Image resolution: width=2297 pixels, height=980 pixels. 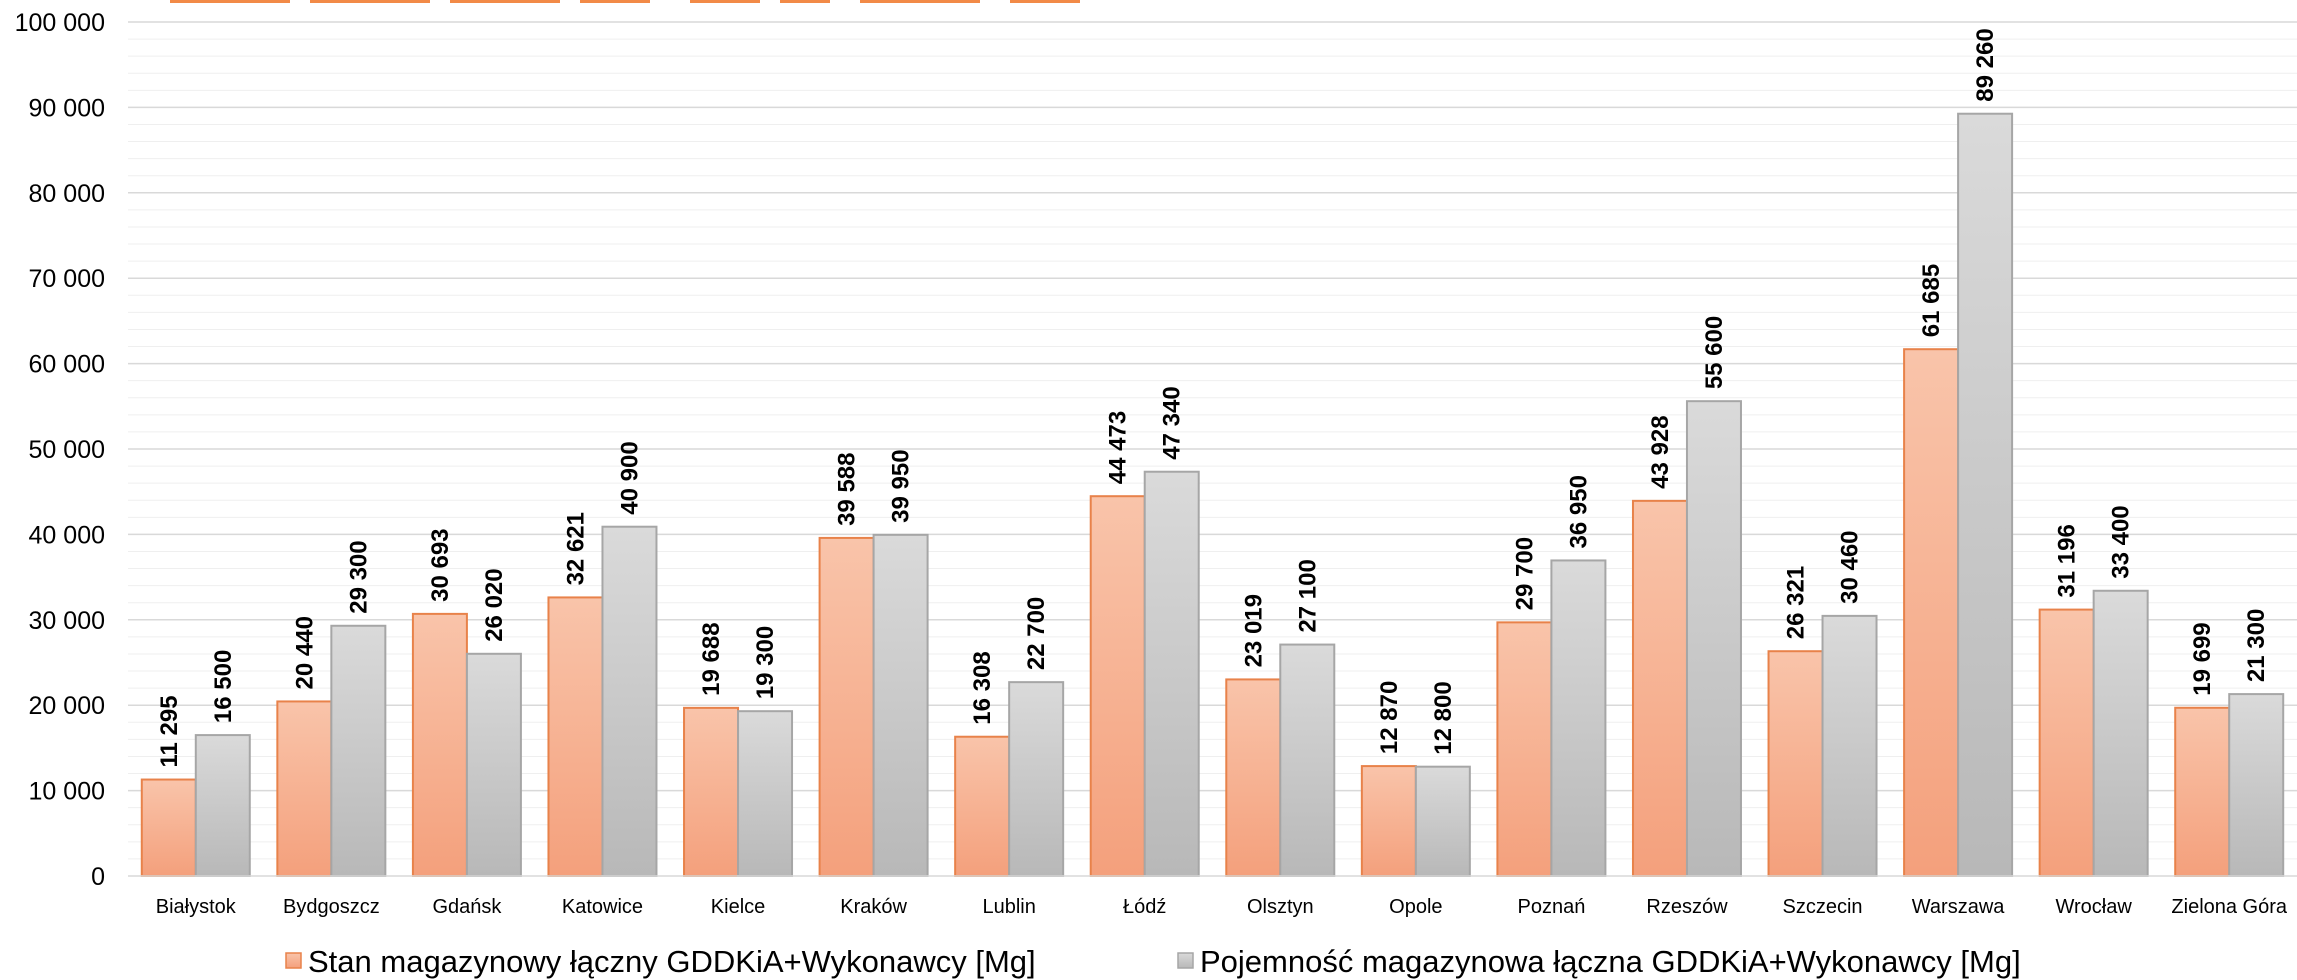 What do you see at coordinates (1172, 422) in the screenshot?
I see `data-label: 47 340` at bounding box center [1172, 422].